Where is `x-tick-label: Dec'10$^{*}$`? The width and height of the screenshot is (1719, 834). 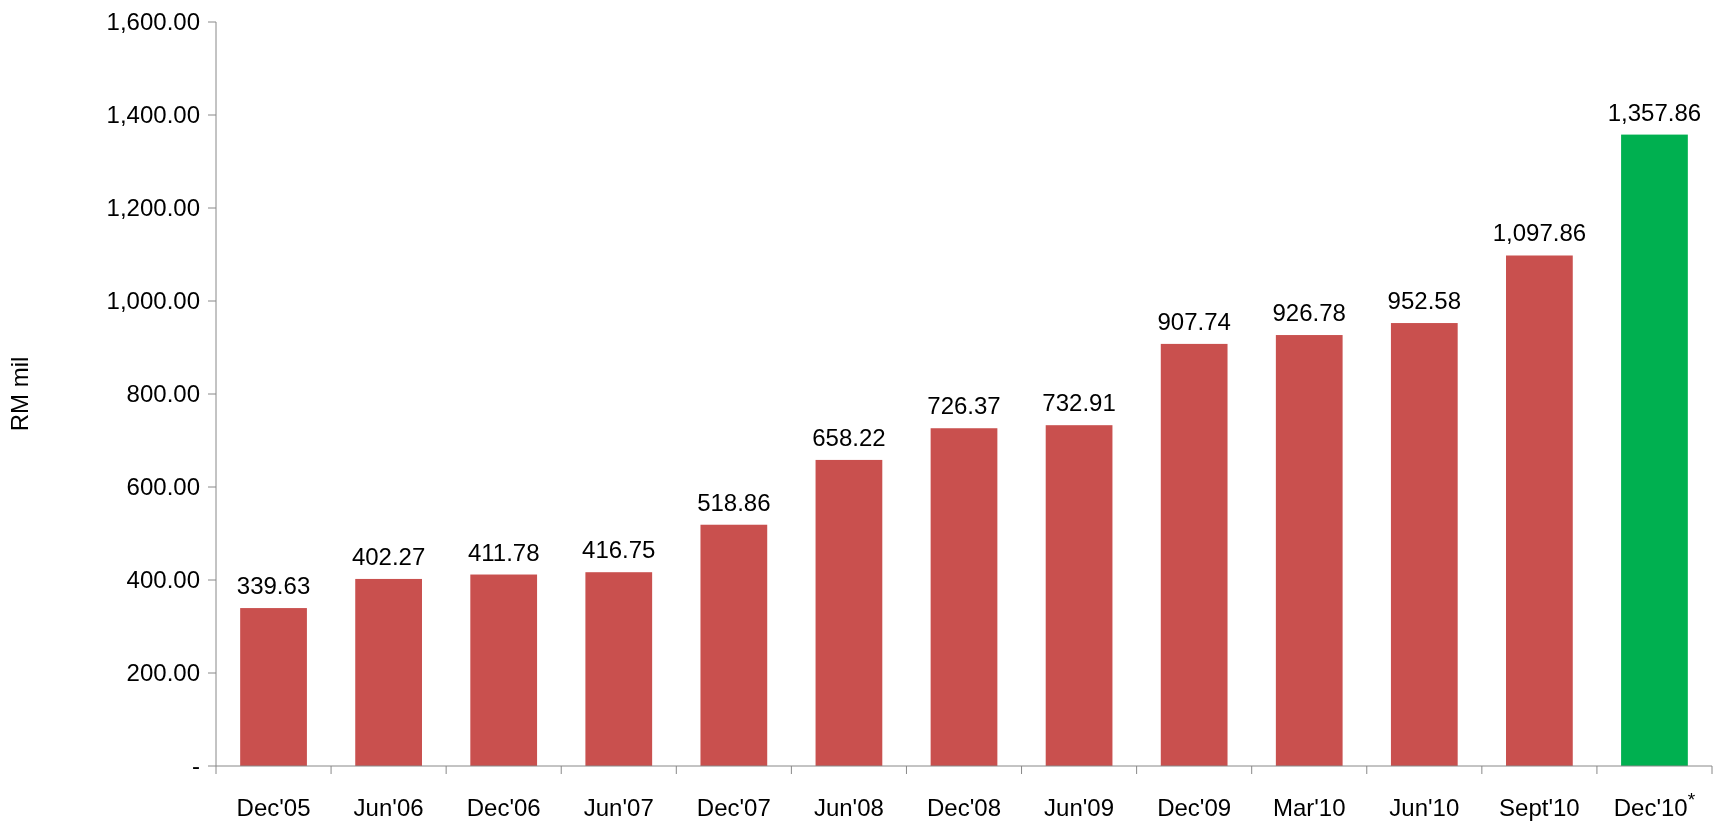 x-tick-label: Dec'10$^{*}$ is located at coordinates (1654, 804).